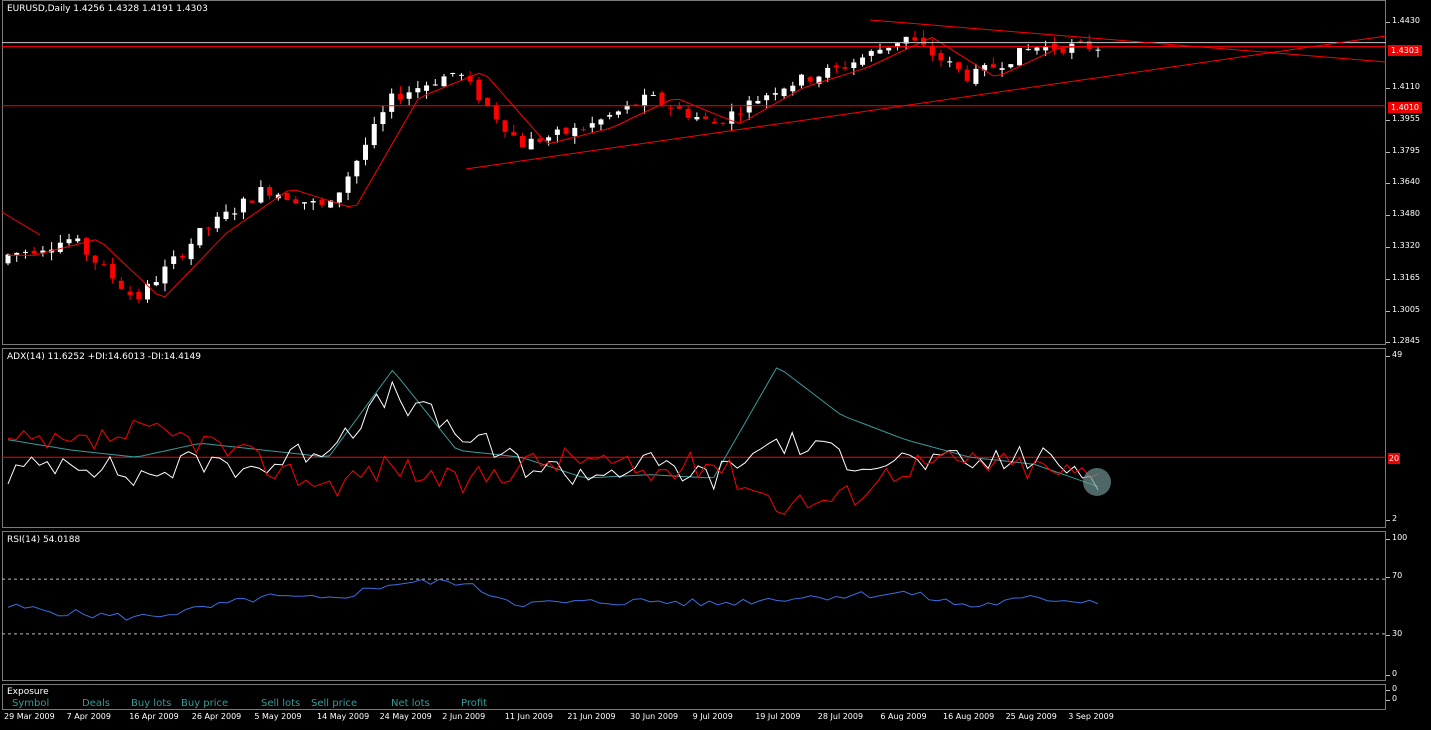  Describe the element at coordinates (969, 716) in the screenshot. I see `date-tick: 16 Aug 2009` at that location.